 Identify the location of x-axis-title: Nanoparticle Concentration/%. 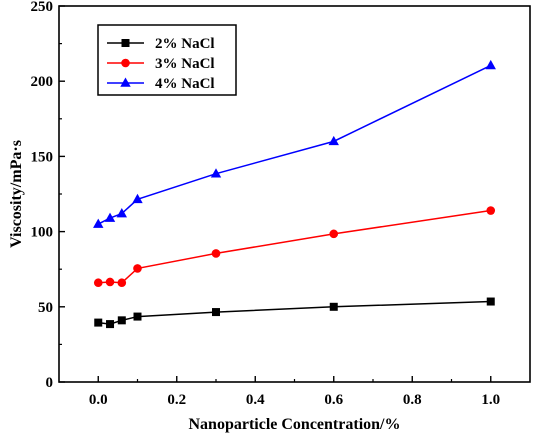
(295, 424).